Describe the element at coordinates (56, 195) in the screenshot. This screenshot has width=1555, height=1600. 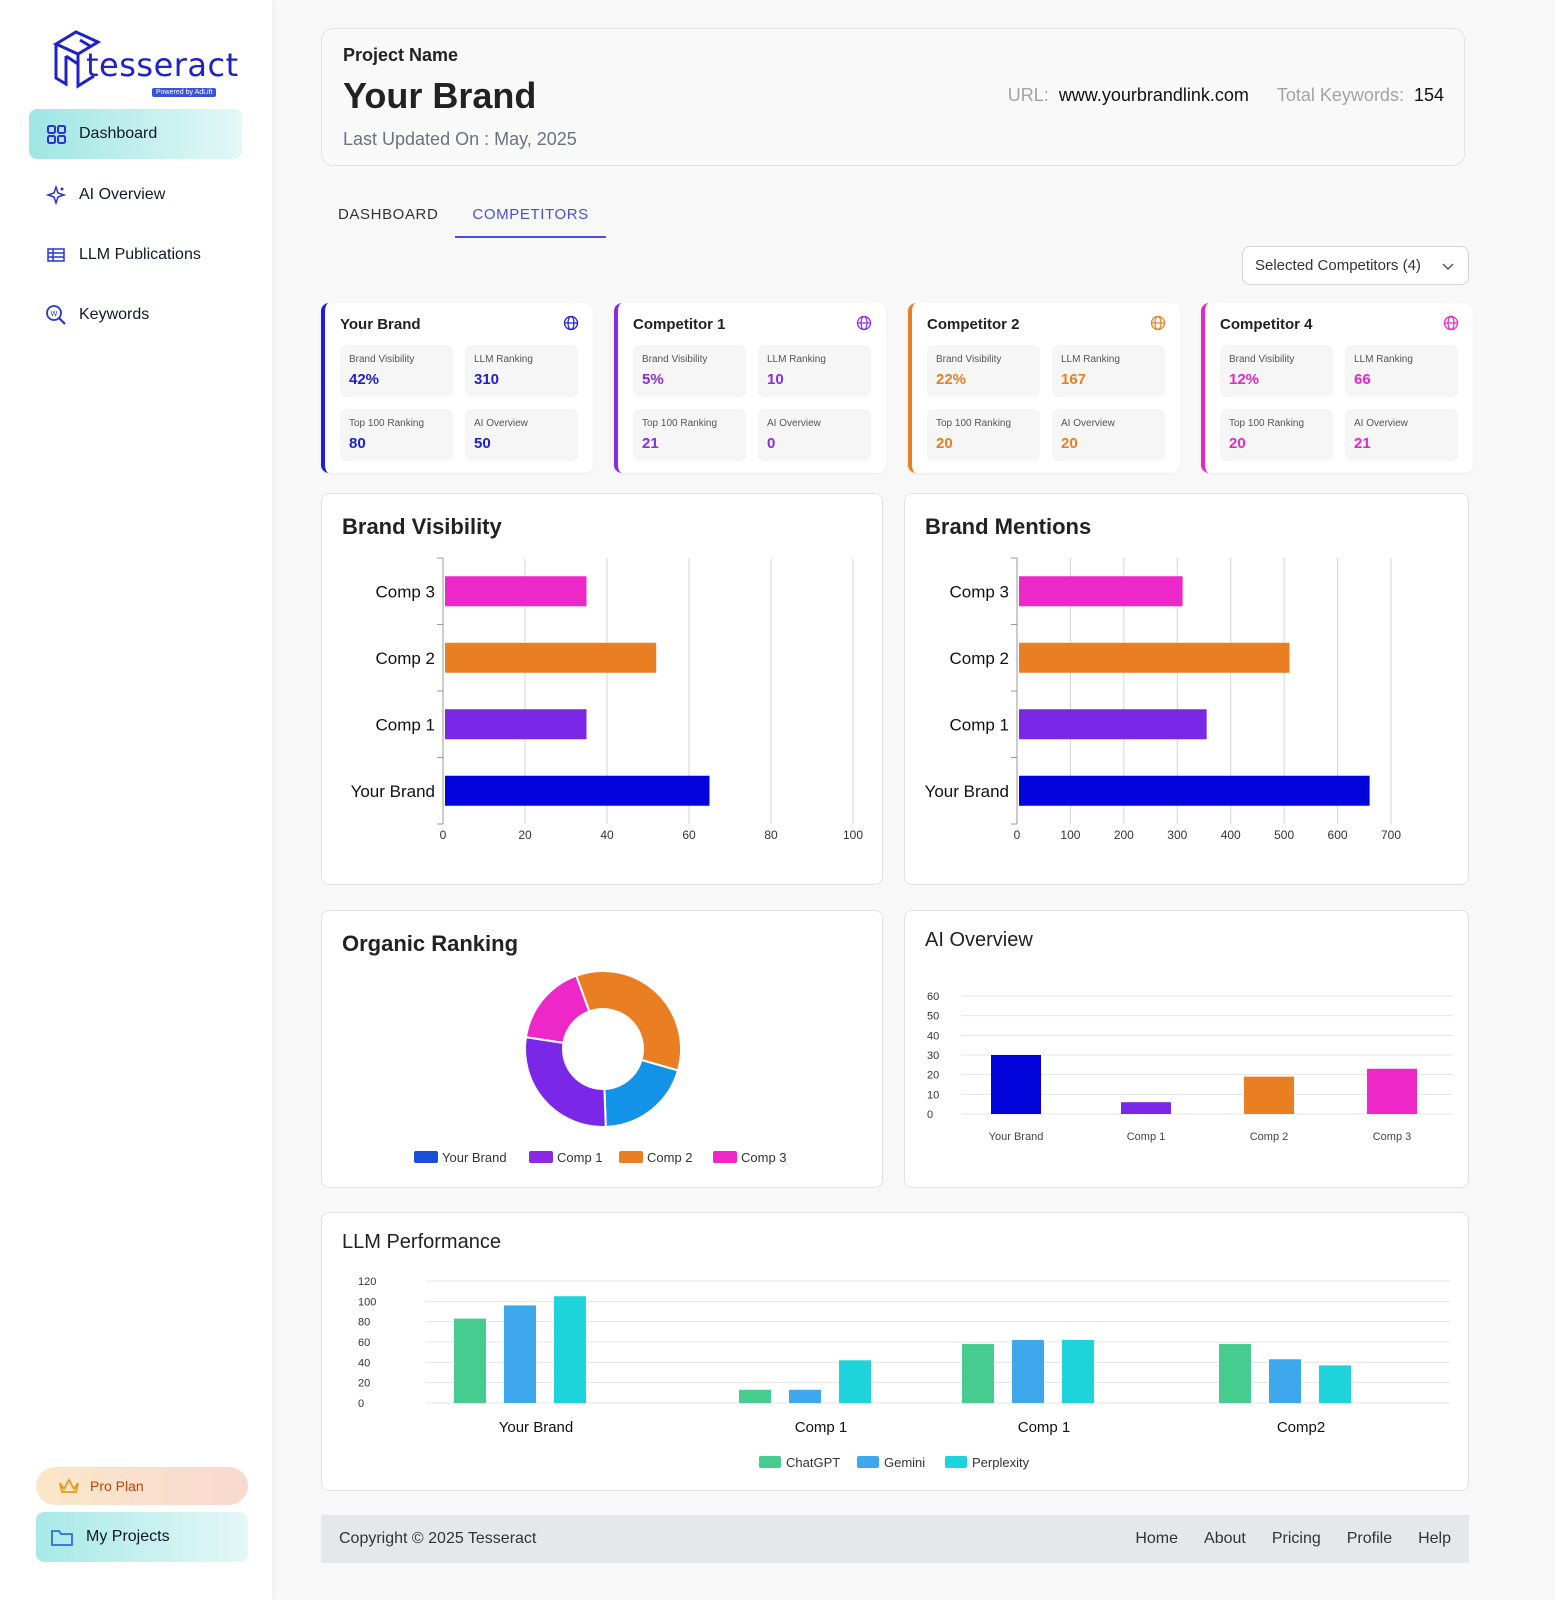
I see `sparkle-icon` at that location.